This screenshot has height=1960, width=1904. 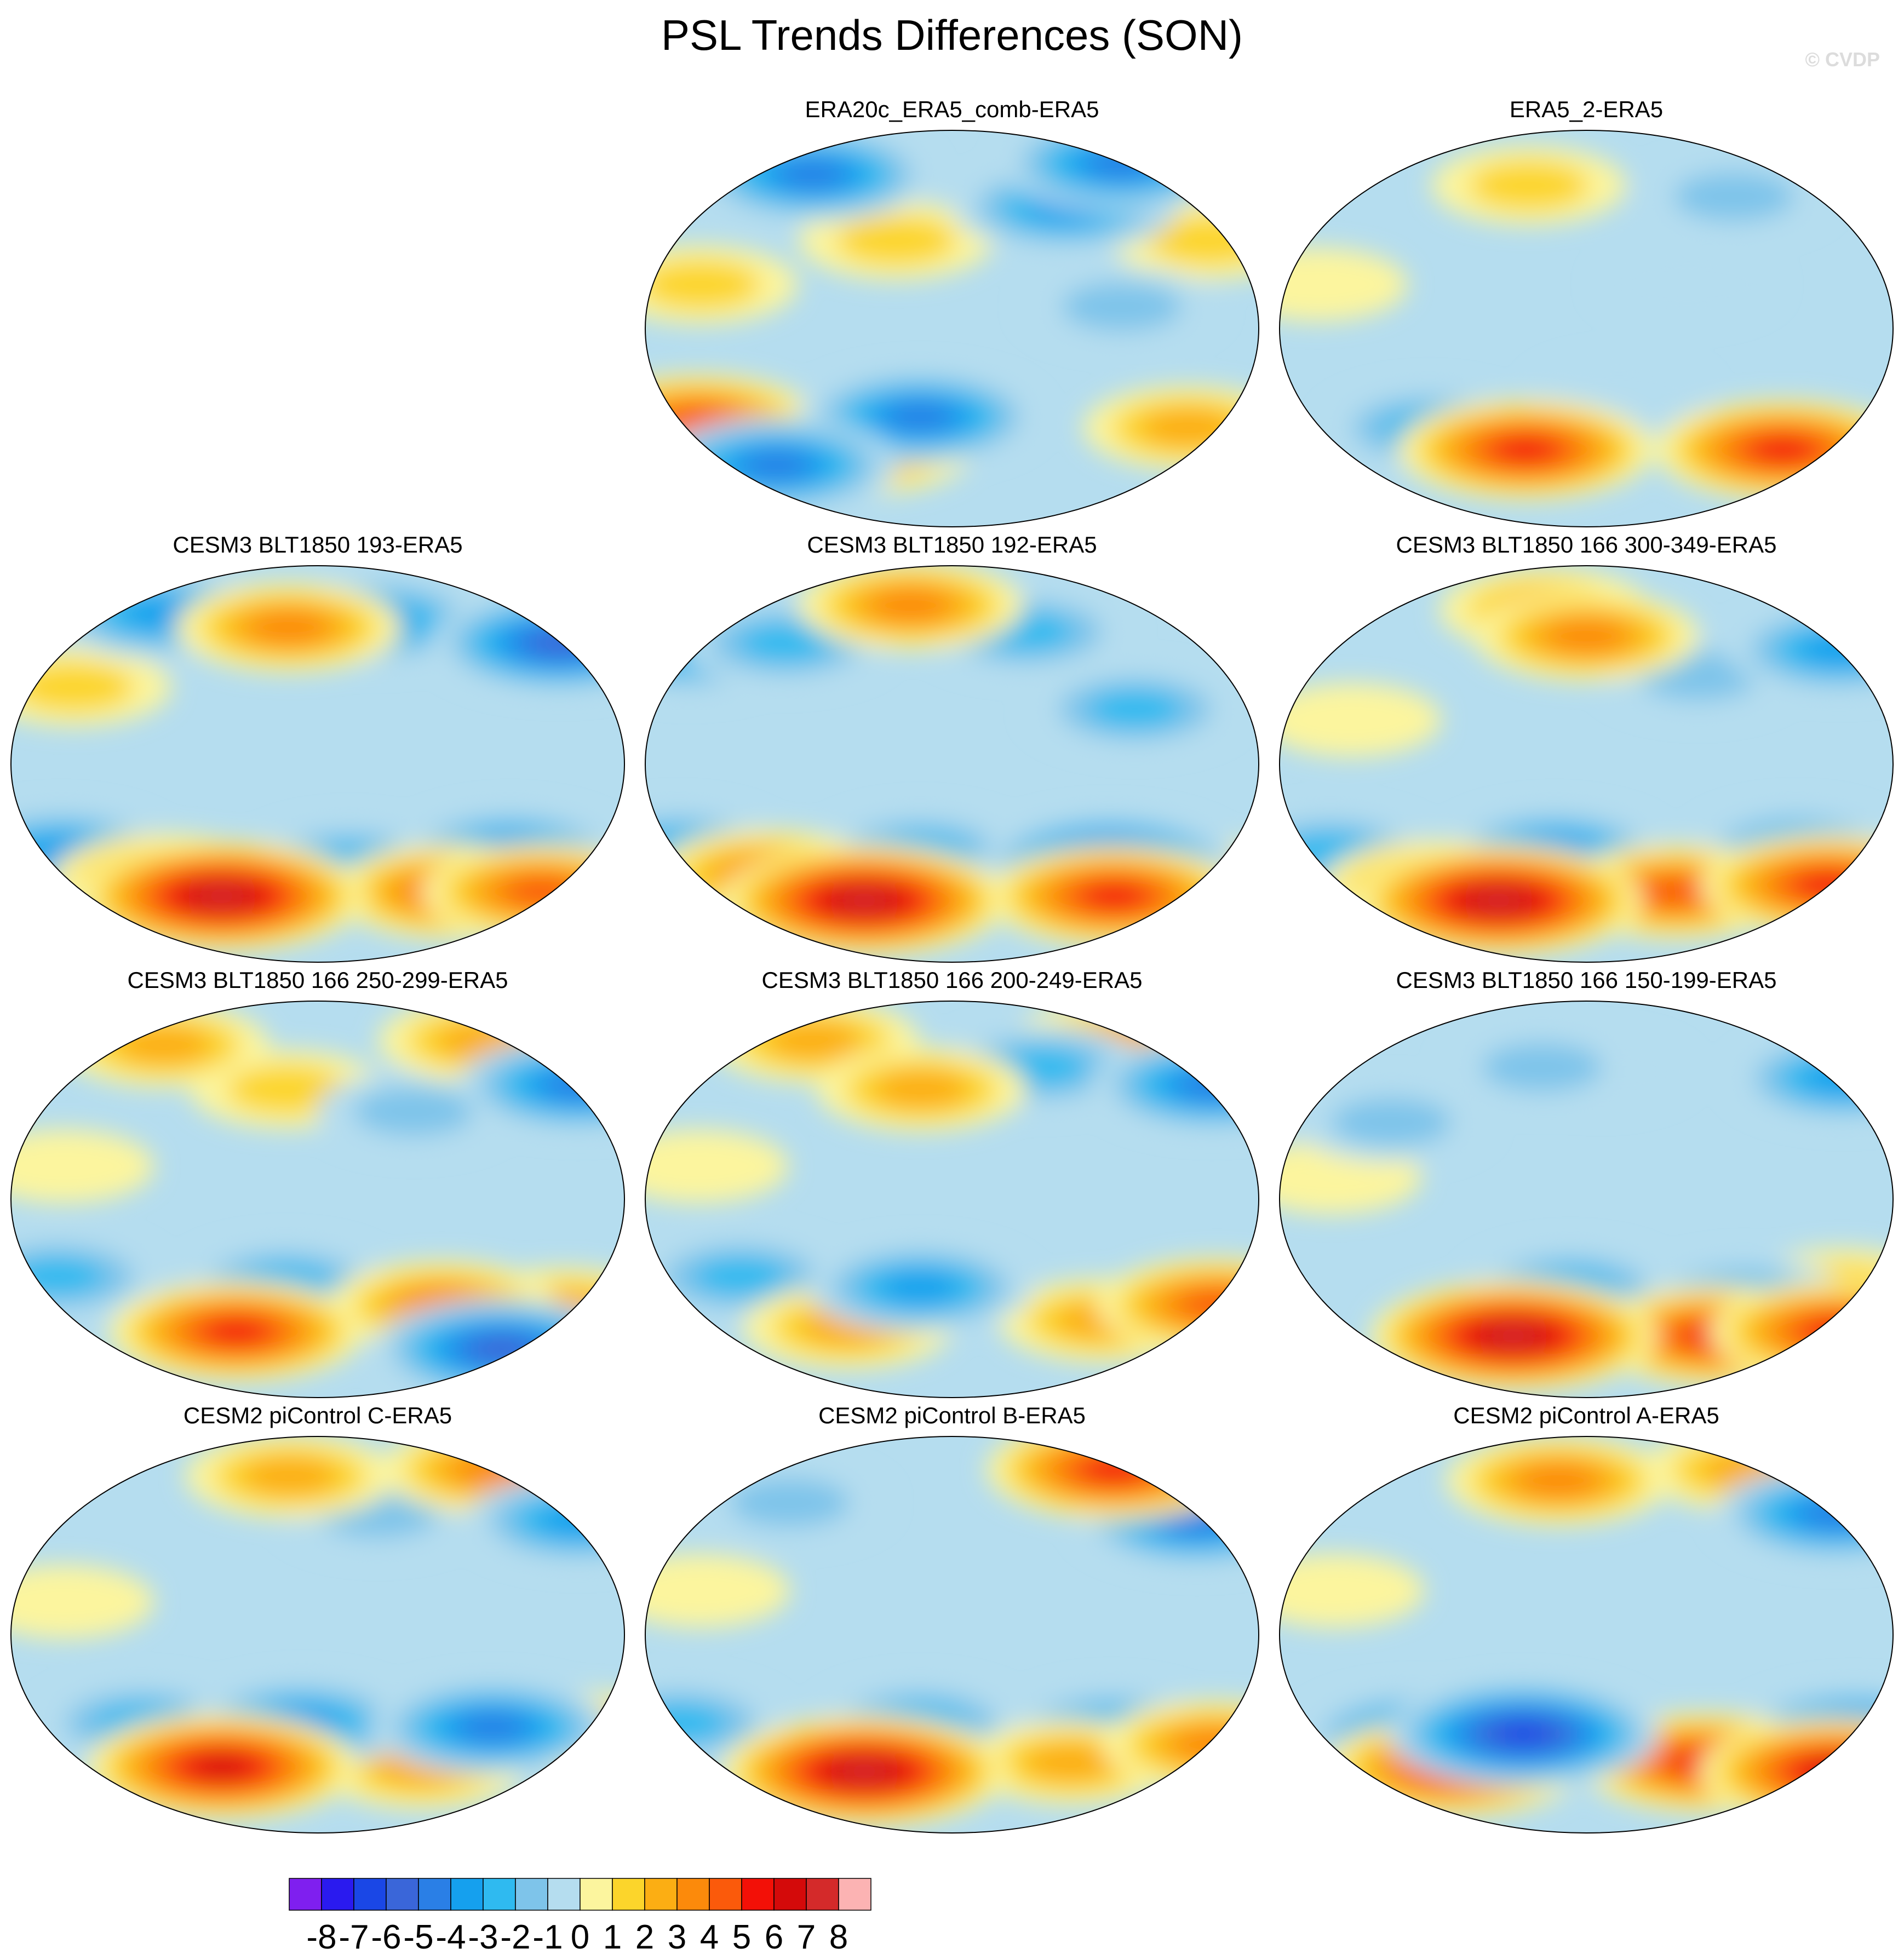 I want to click on colorbar-tick-label: 8, so click(x=838, y=1937).